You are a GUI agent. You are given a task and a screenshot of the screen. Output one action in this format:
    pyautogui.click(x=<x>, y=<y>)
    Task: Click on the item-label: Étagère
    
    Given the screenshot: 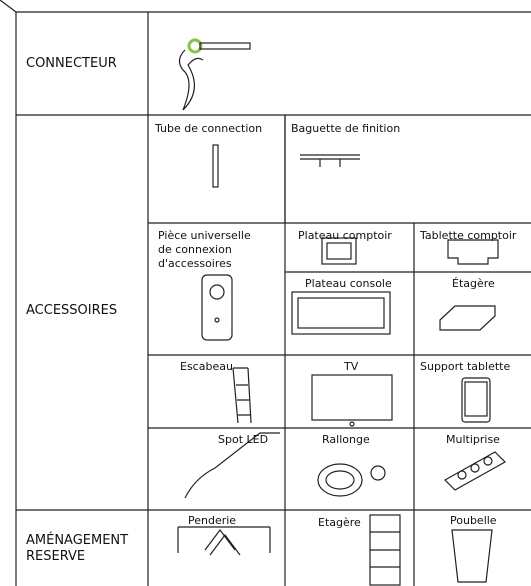 What is the action you would take?
    pyautogui.click(x=473, y=283)
    